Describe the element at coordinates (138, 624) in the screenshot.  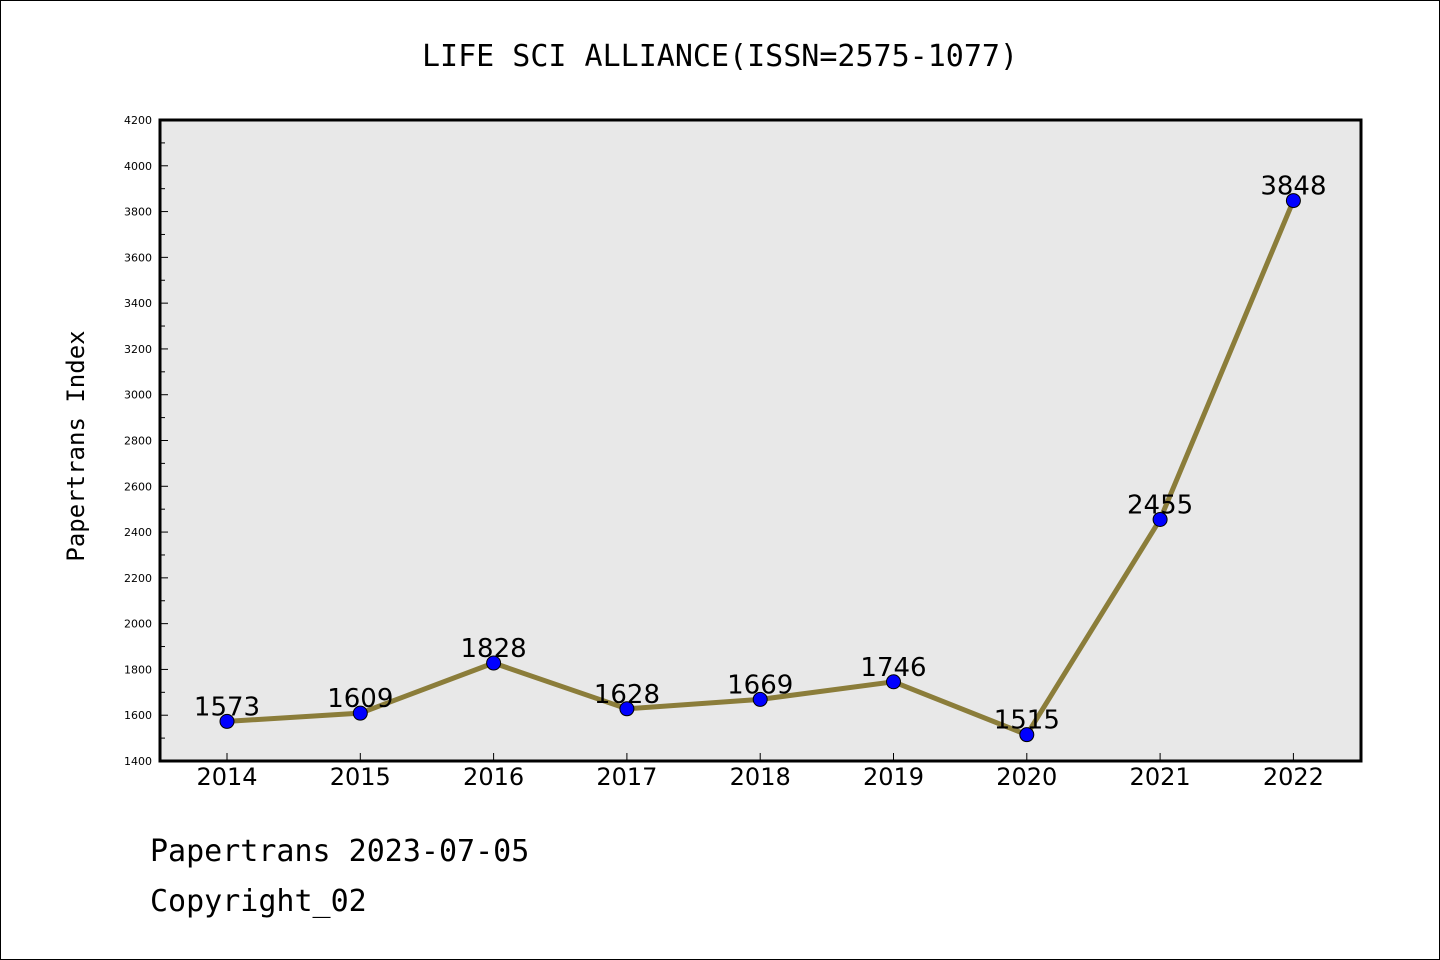
I see `y-tick-label: 2000` at that location.